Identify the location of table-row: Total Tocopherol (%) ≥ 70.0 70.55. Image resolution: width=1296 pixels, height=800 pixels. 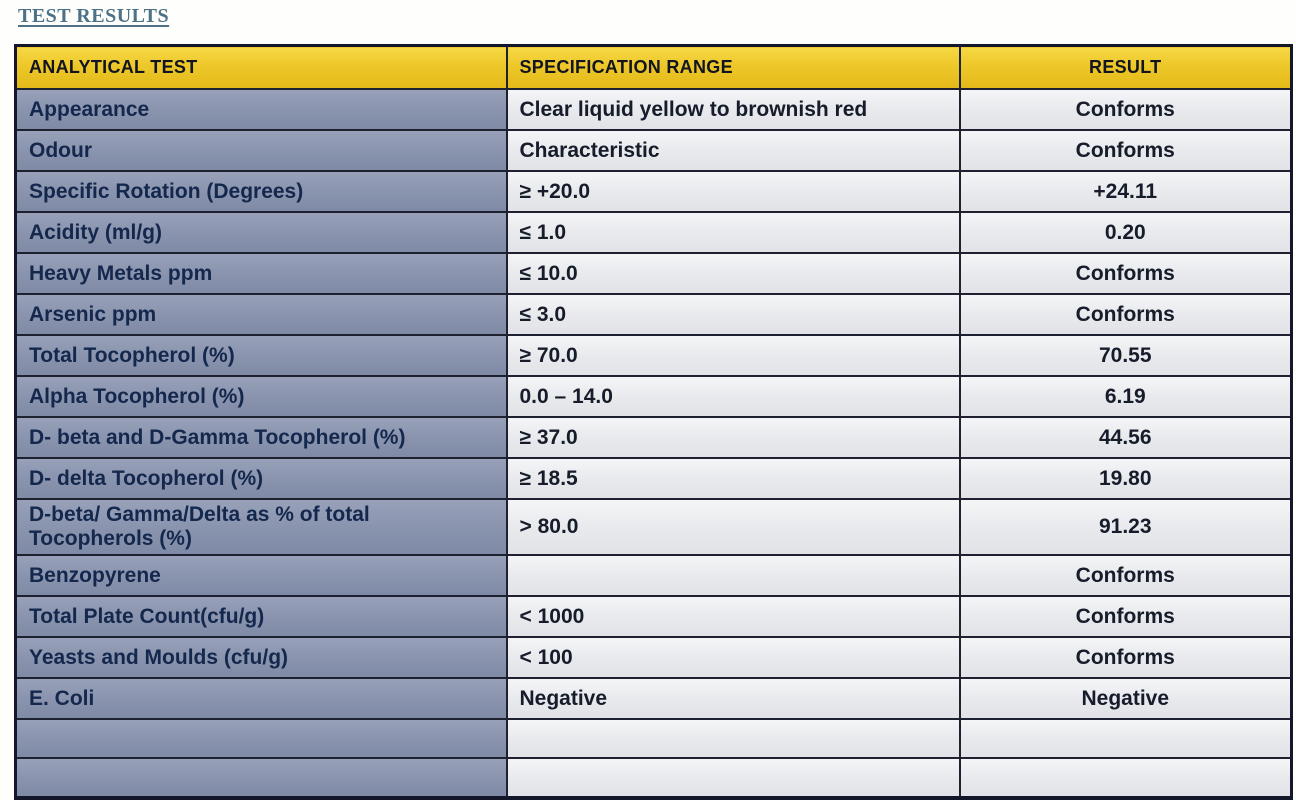
(653, 355).